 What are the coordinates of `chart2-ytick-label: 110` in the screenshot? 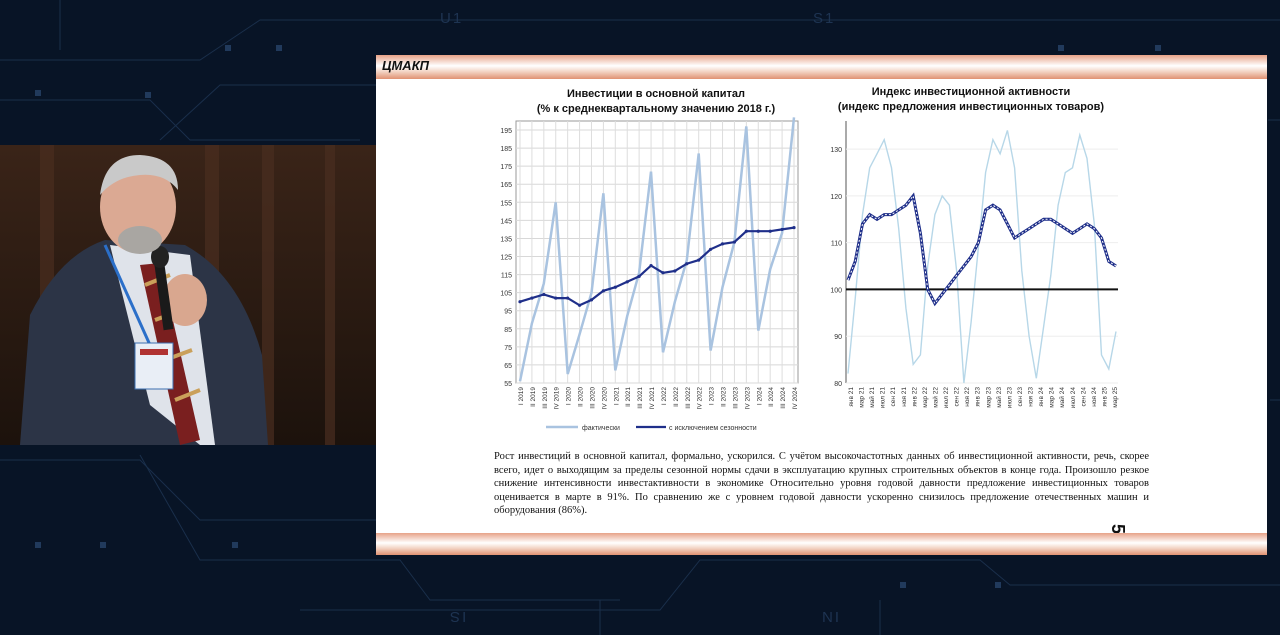 It's located at (836, 244).